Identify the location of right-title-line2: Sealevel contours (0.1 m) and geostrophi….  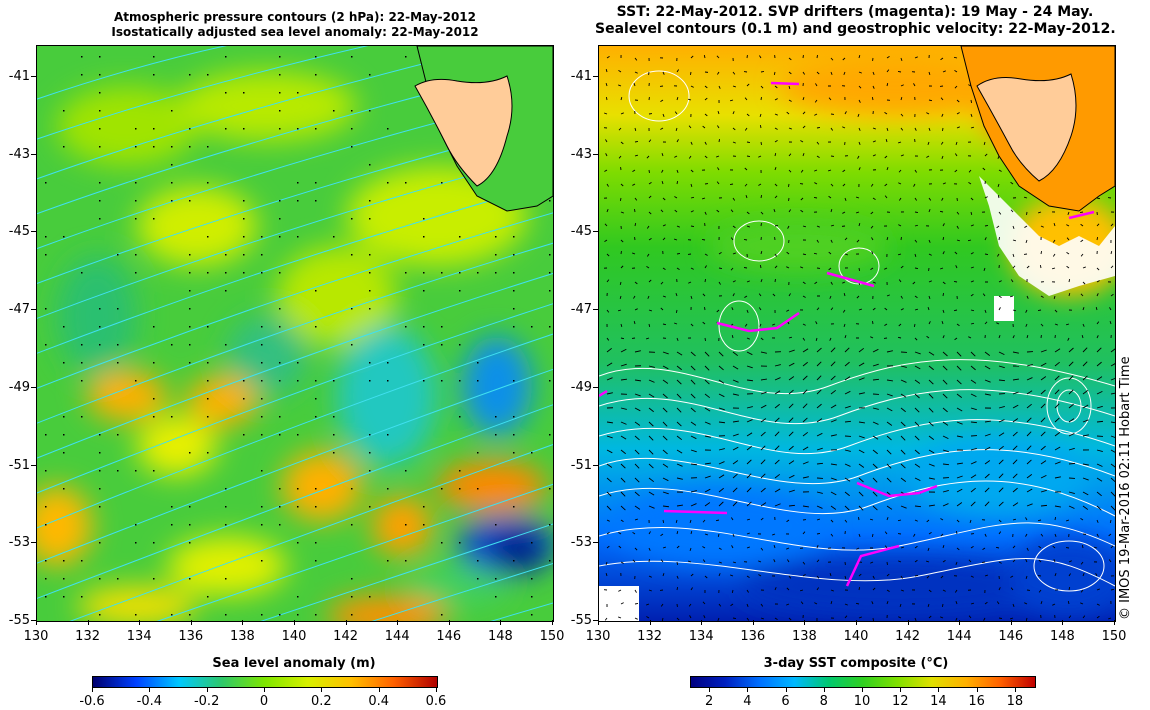
(855, 29).